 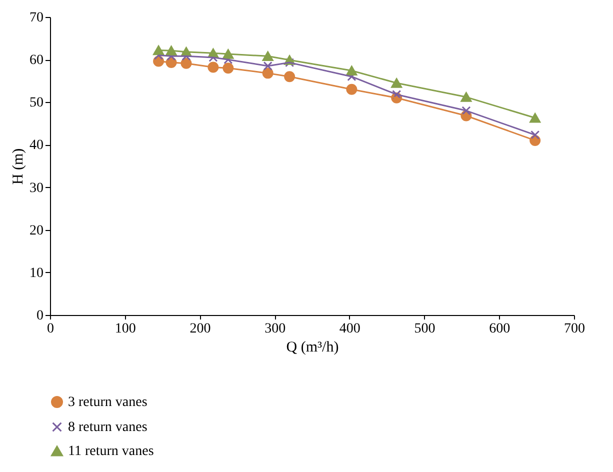 I want to click on x-tick-label: 0, so click(x=50, y=329).